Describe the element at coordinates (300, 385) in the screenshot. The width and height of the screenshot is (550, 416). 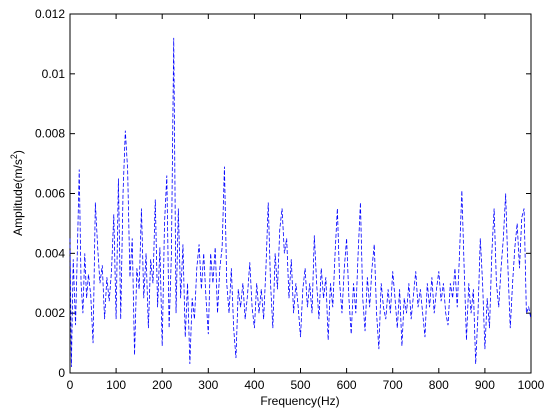
I see `x-tick-label: 500` at that location.